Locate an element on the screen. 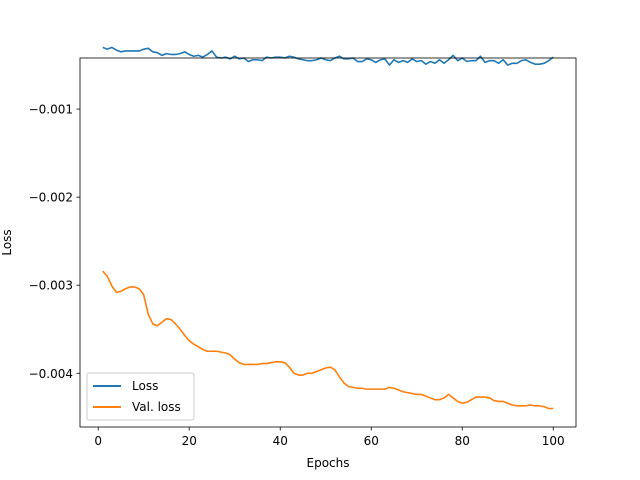 The height and width of the screenshot is (480, 640). y-tick-label: −0.003 is located at coordinates (51, 286).